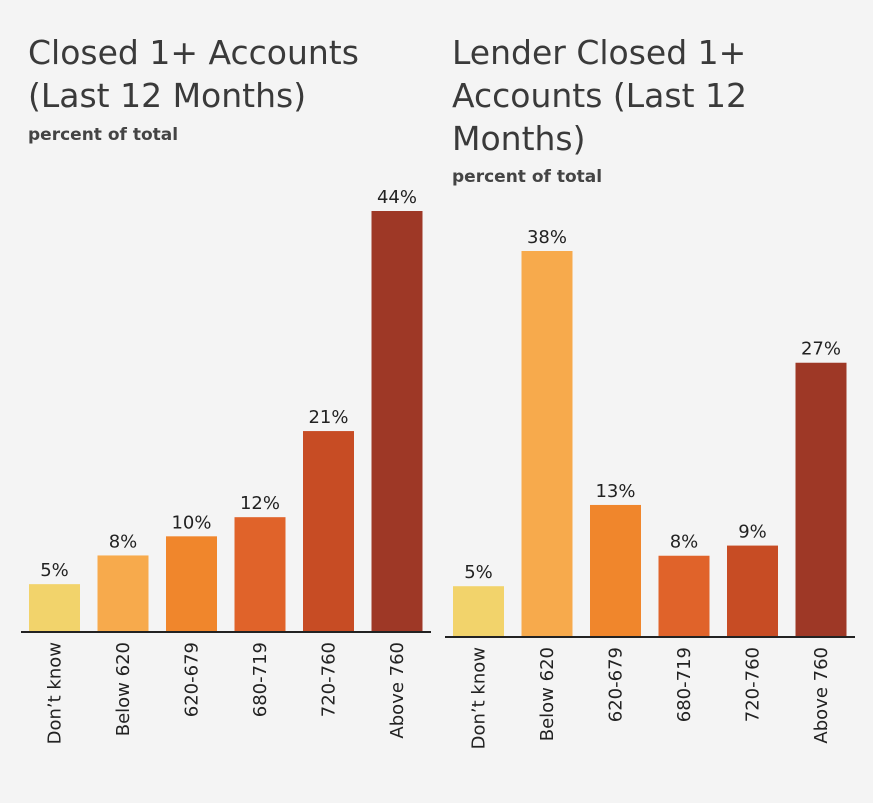 This screenshot has height=803, width=873. Describe the element at coordinates (191, 522) in the screenshot. I see `data-label: 10%` at that location.